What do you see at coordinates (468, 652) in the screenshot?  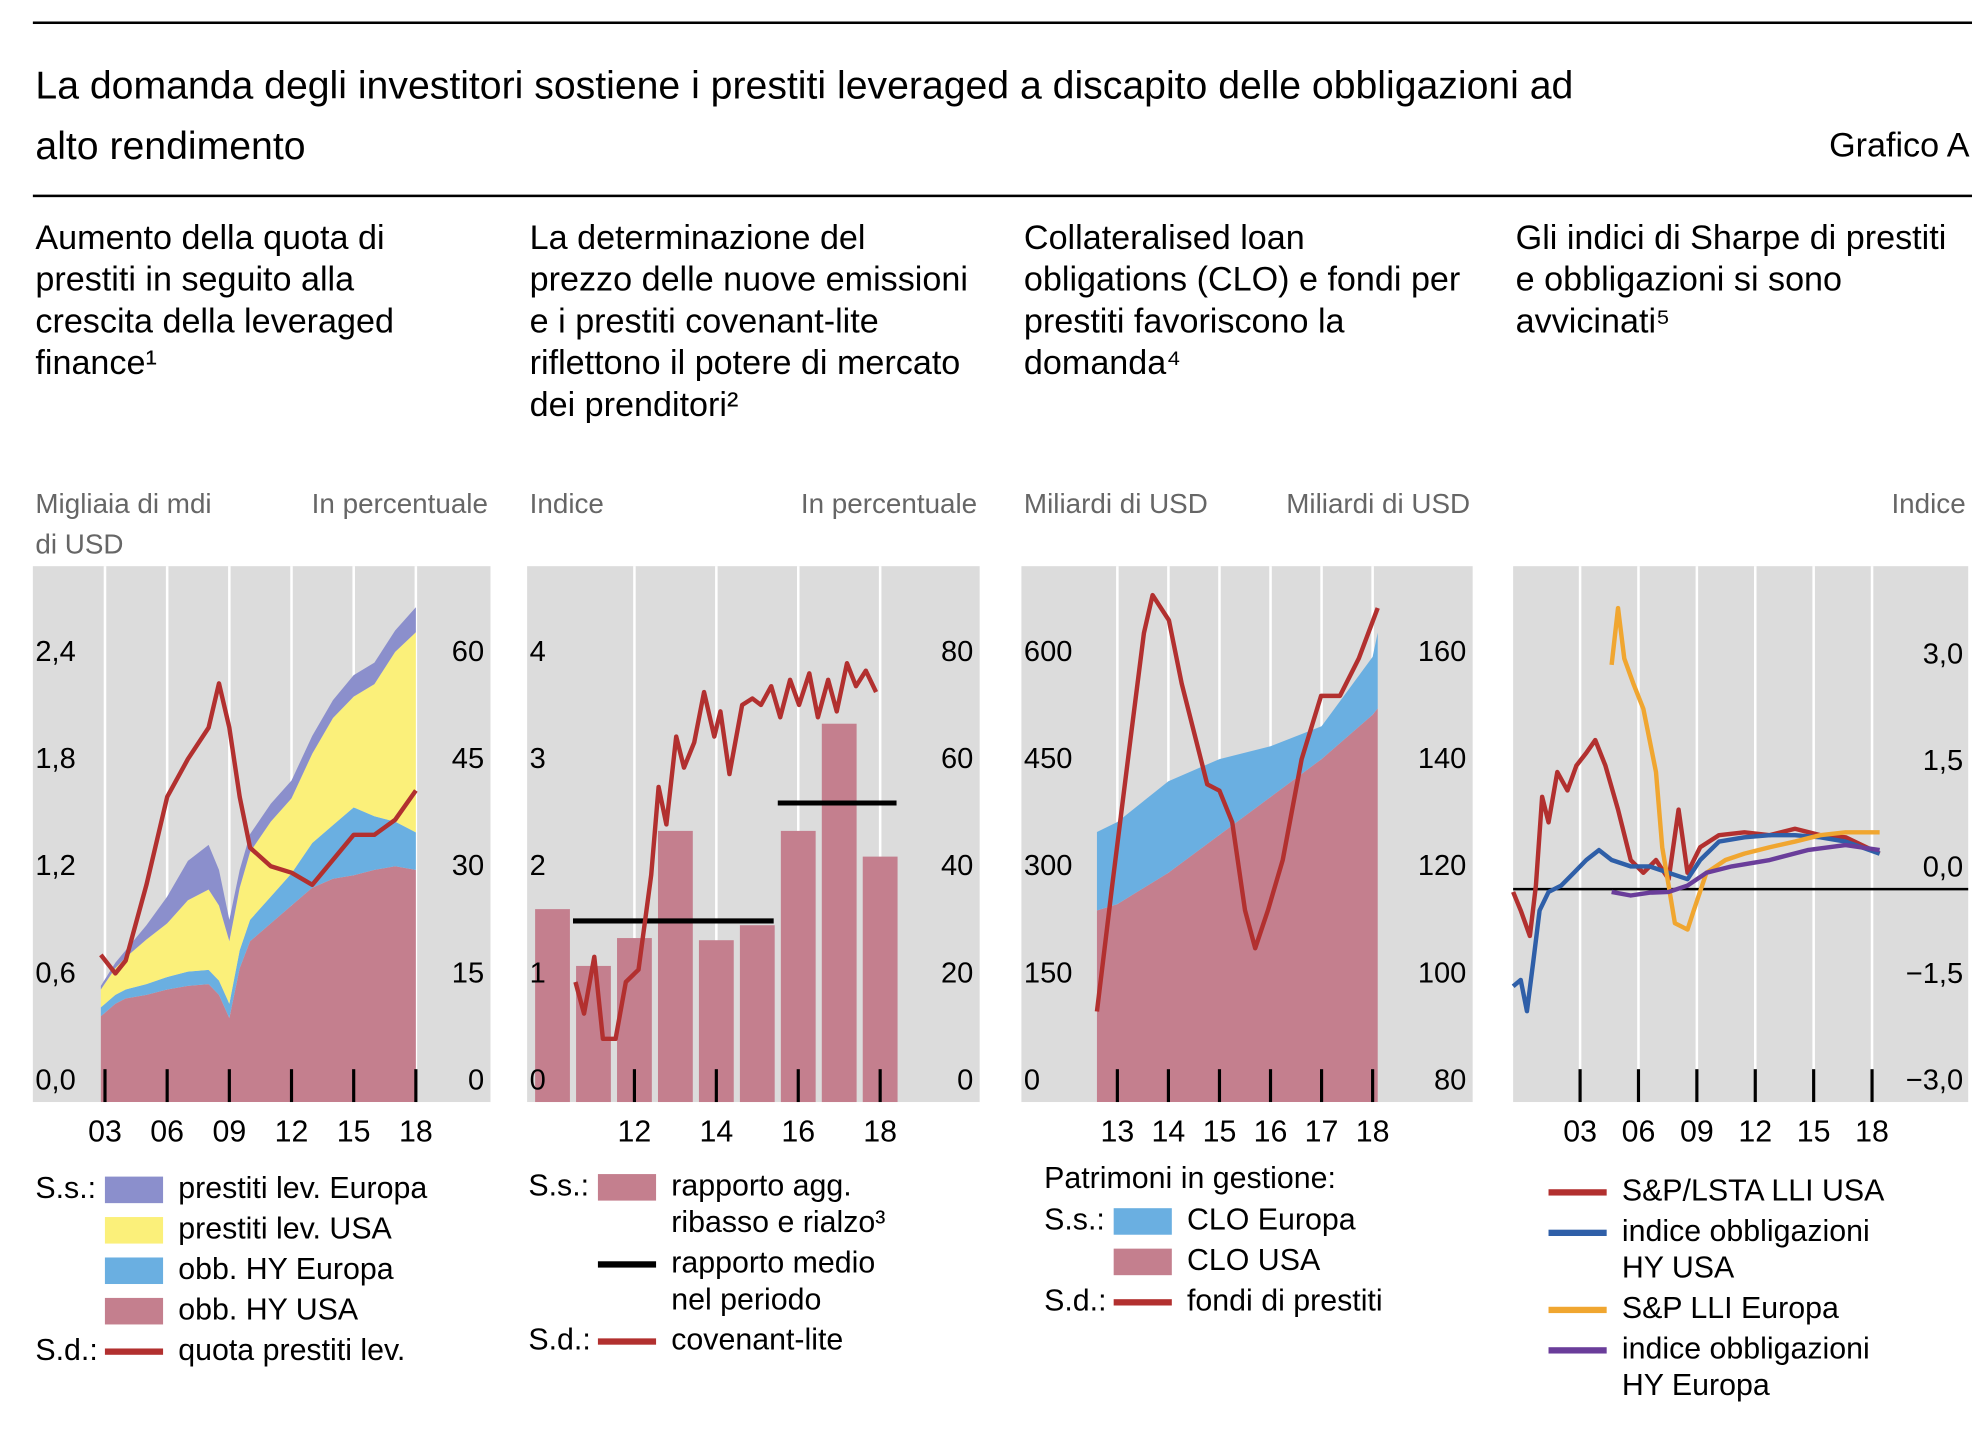 I see `y2-tick-label: 60` at bounding box center [468, 652].